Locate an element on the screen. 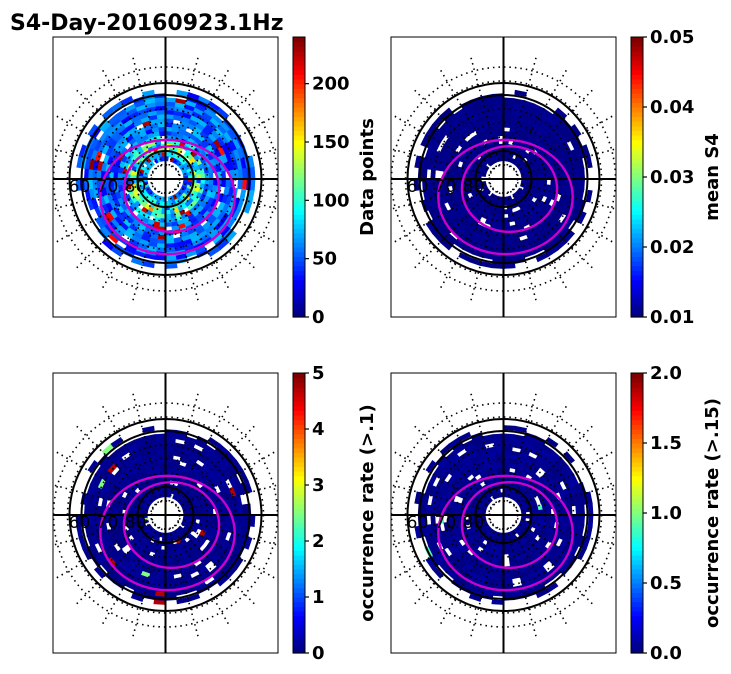 Image resolution: width=731 pixels, height=674 pixels. colorbar-tick-label: 4 is located at coordinates (318, 429).